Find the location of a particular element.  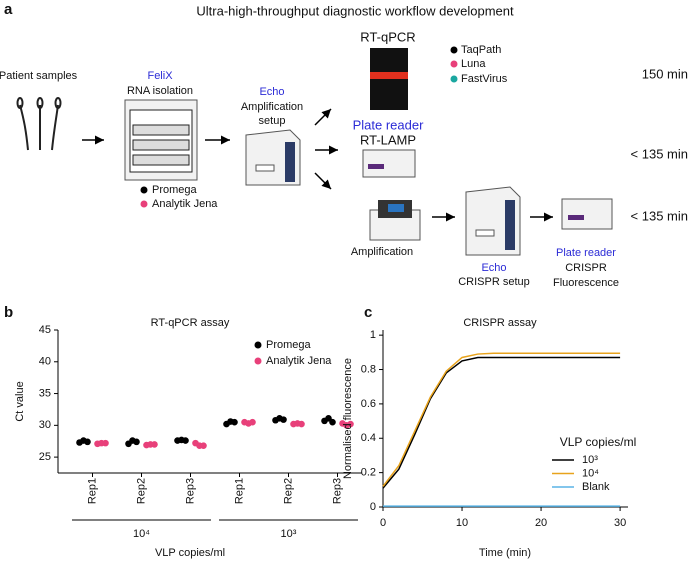

legend-label: Blank is located at coordinates (596, 487).